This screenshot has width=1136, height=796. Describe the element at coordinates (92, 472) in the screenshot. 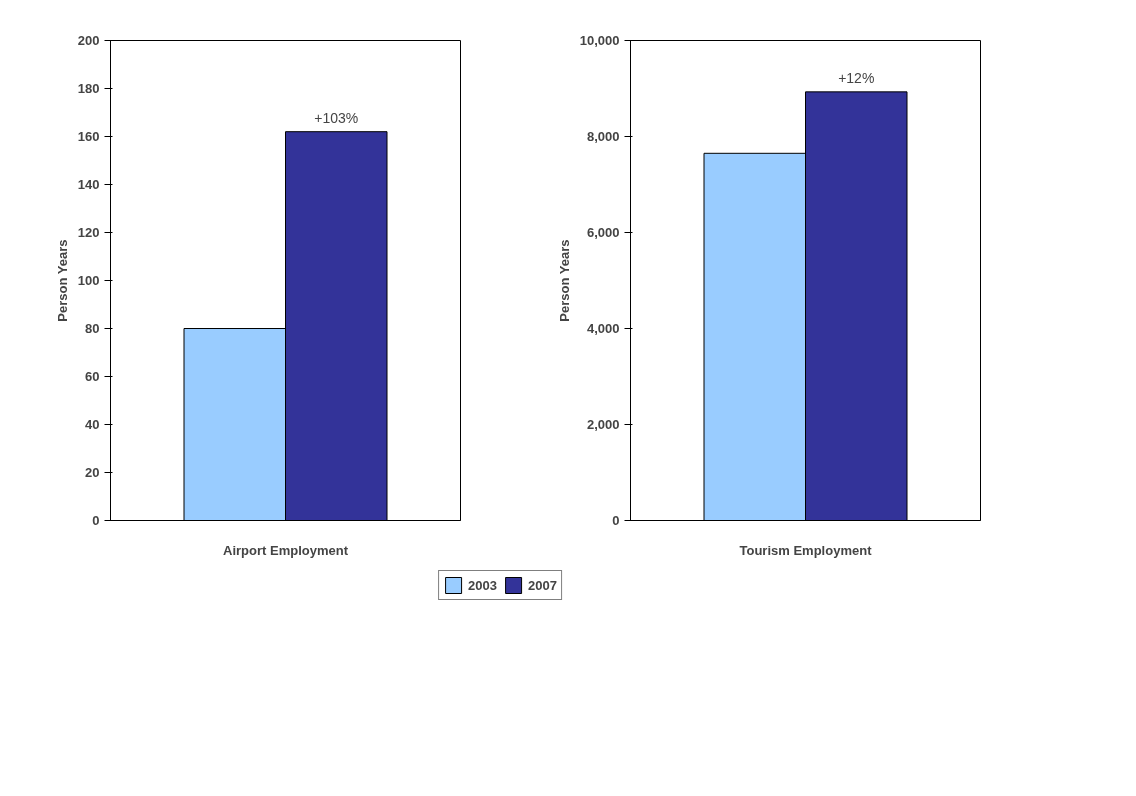

I see `y-tick-label: 20` at that location.